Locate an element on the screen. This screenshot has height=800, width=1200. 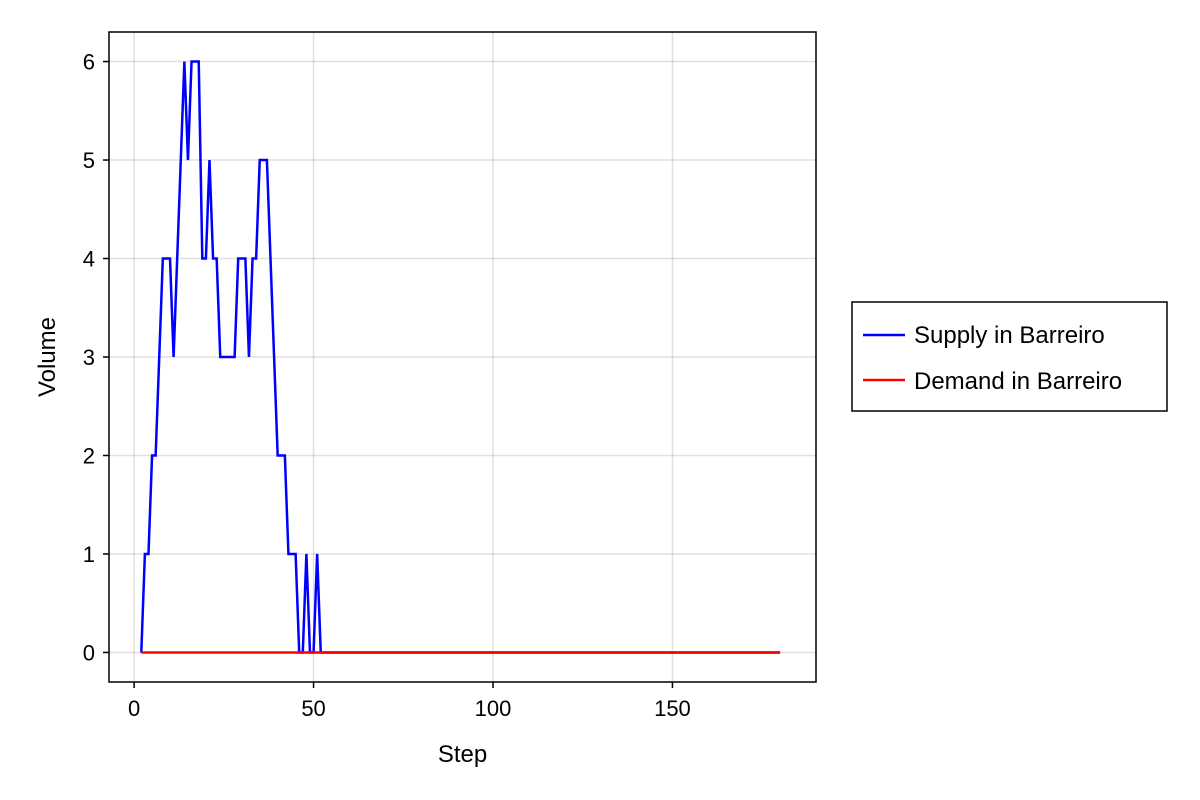
y-tick-label: 6 is located at coordinates (89, 62).